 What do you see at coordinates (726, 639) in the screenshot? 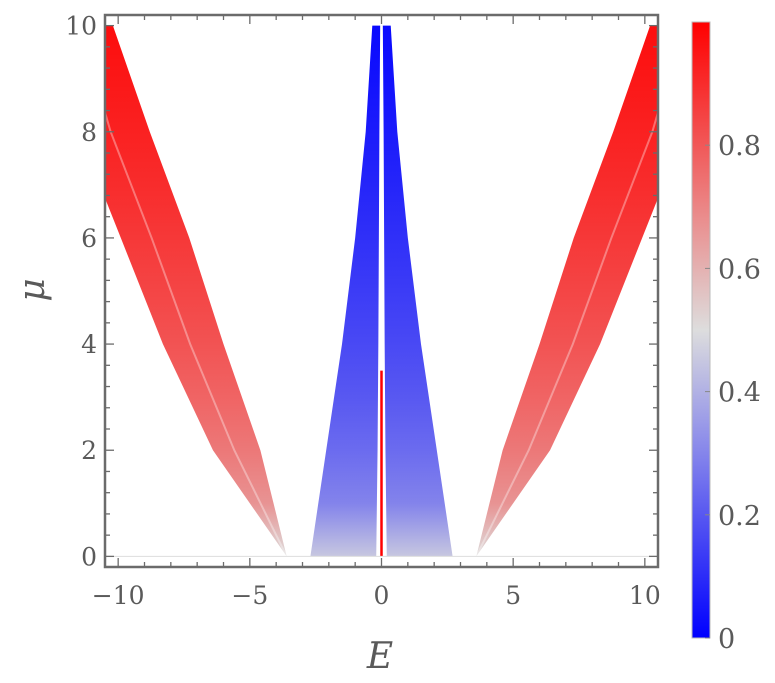
I see `colorbar-tick-label: 0` at bounding box center [726, 639].